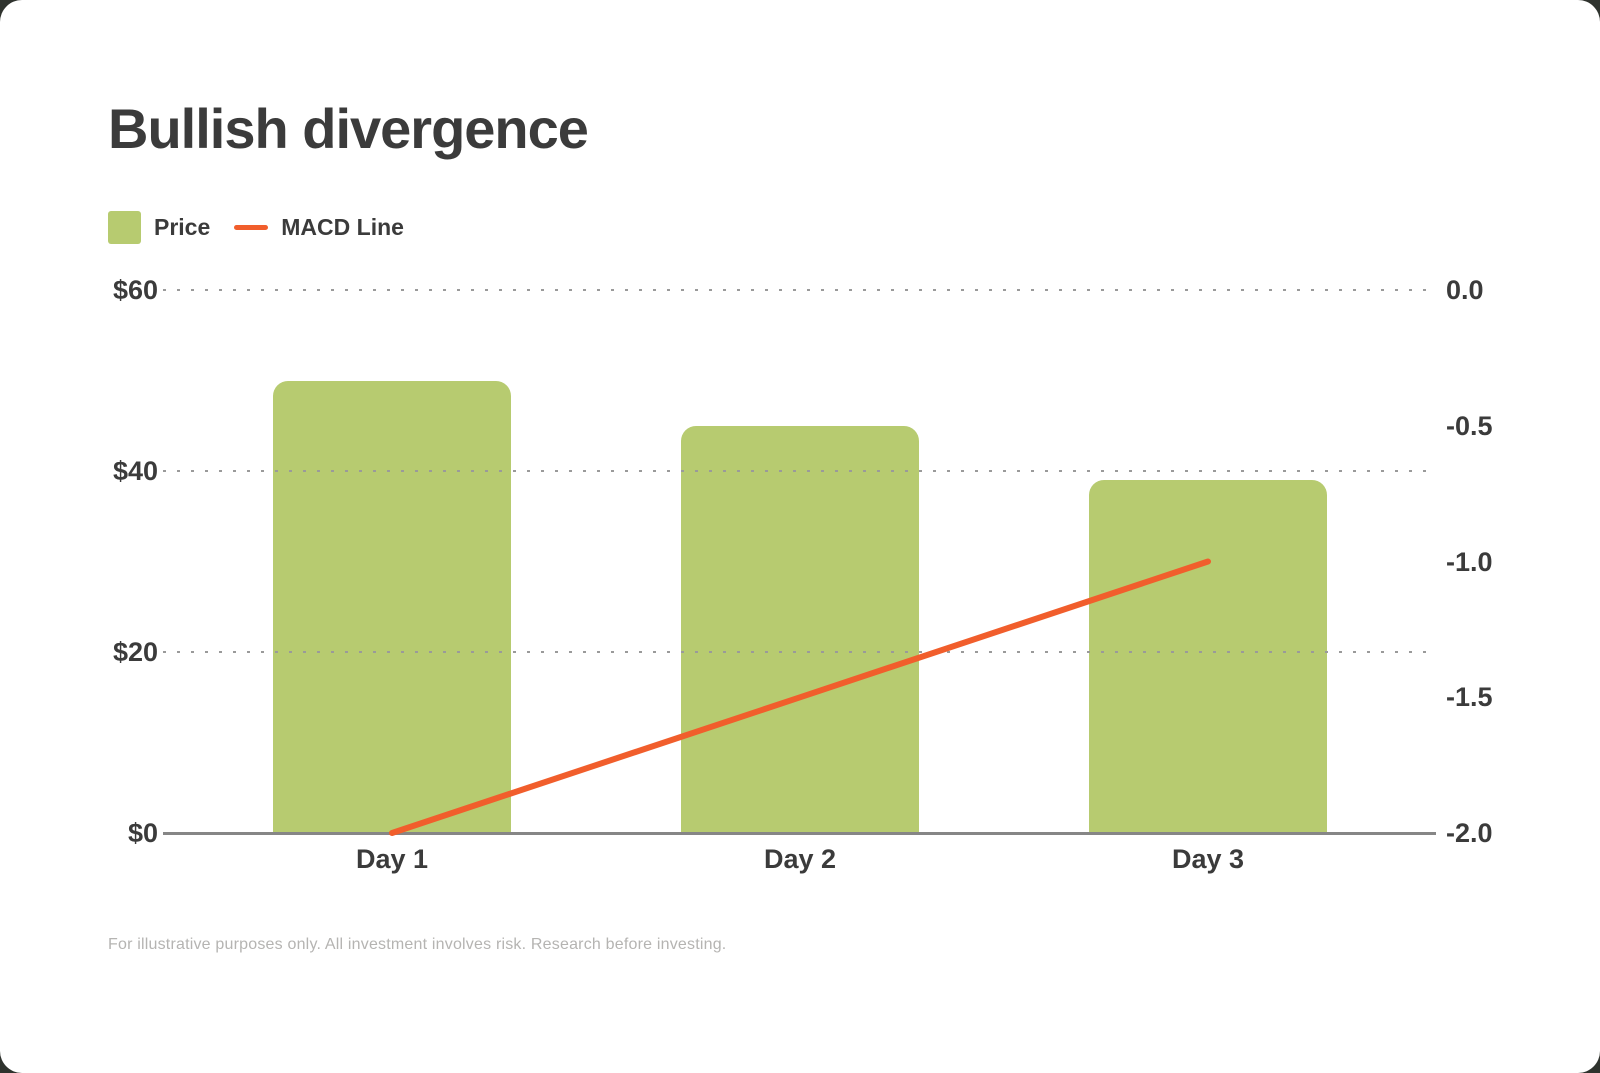 This screenshot has height=1073, width=1600. What do you see at coordinates (392, 859) in the screenshot?
I see `x-axis-label-day-1: Day 1` at bounding box center [392, 859].